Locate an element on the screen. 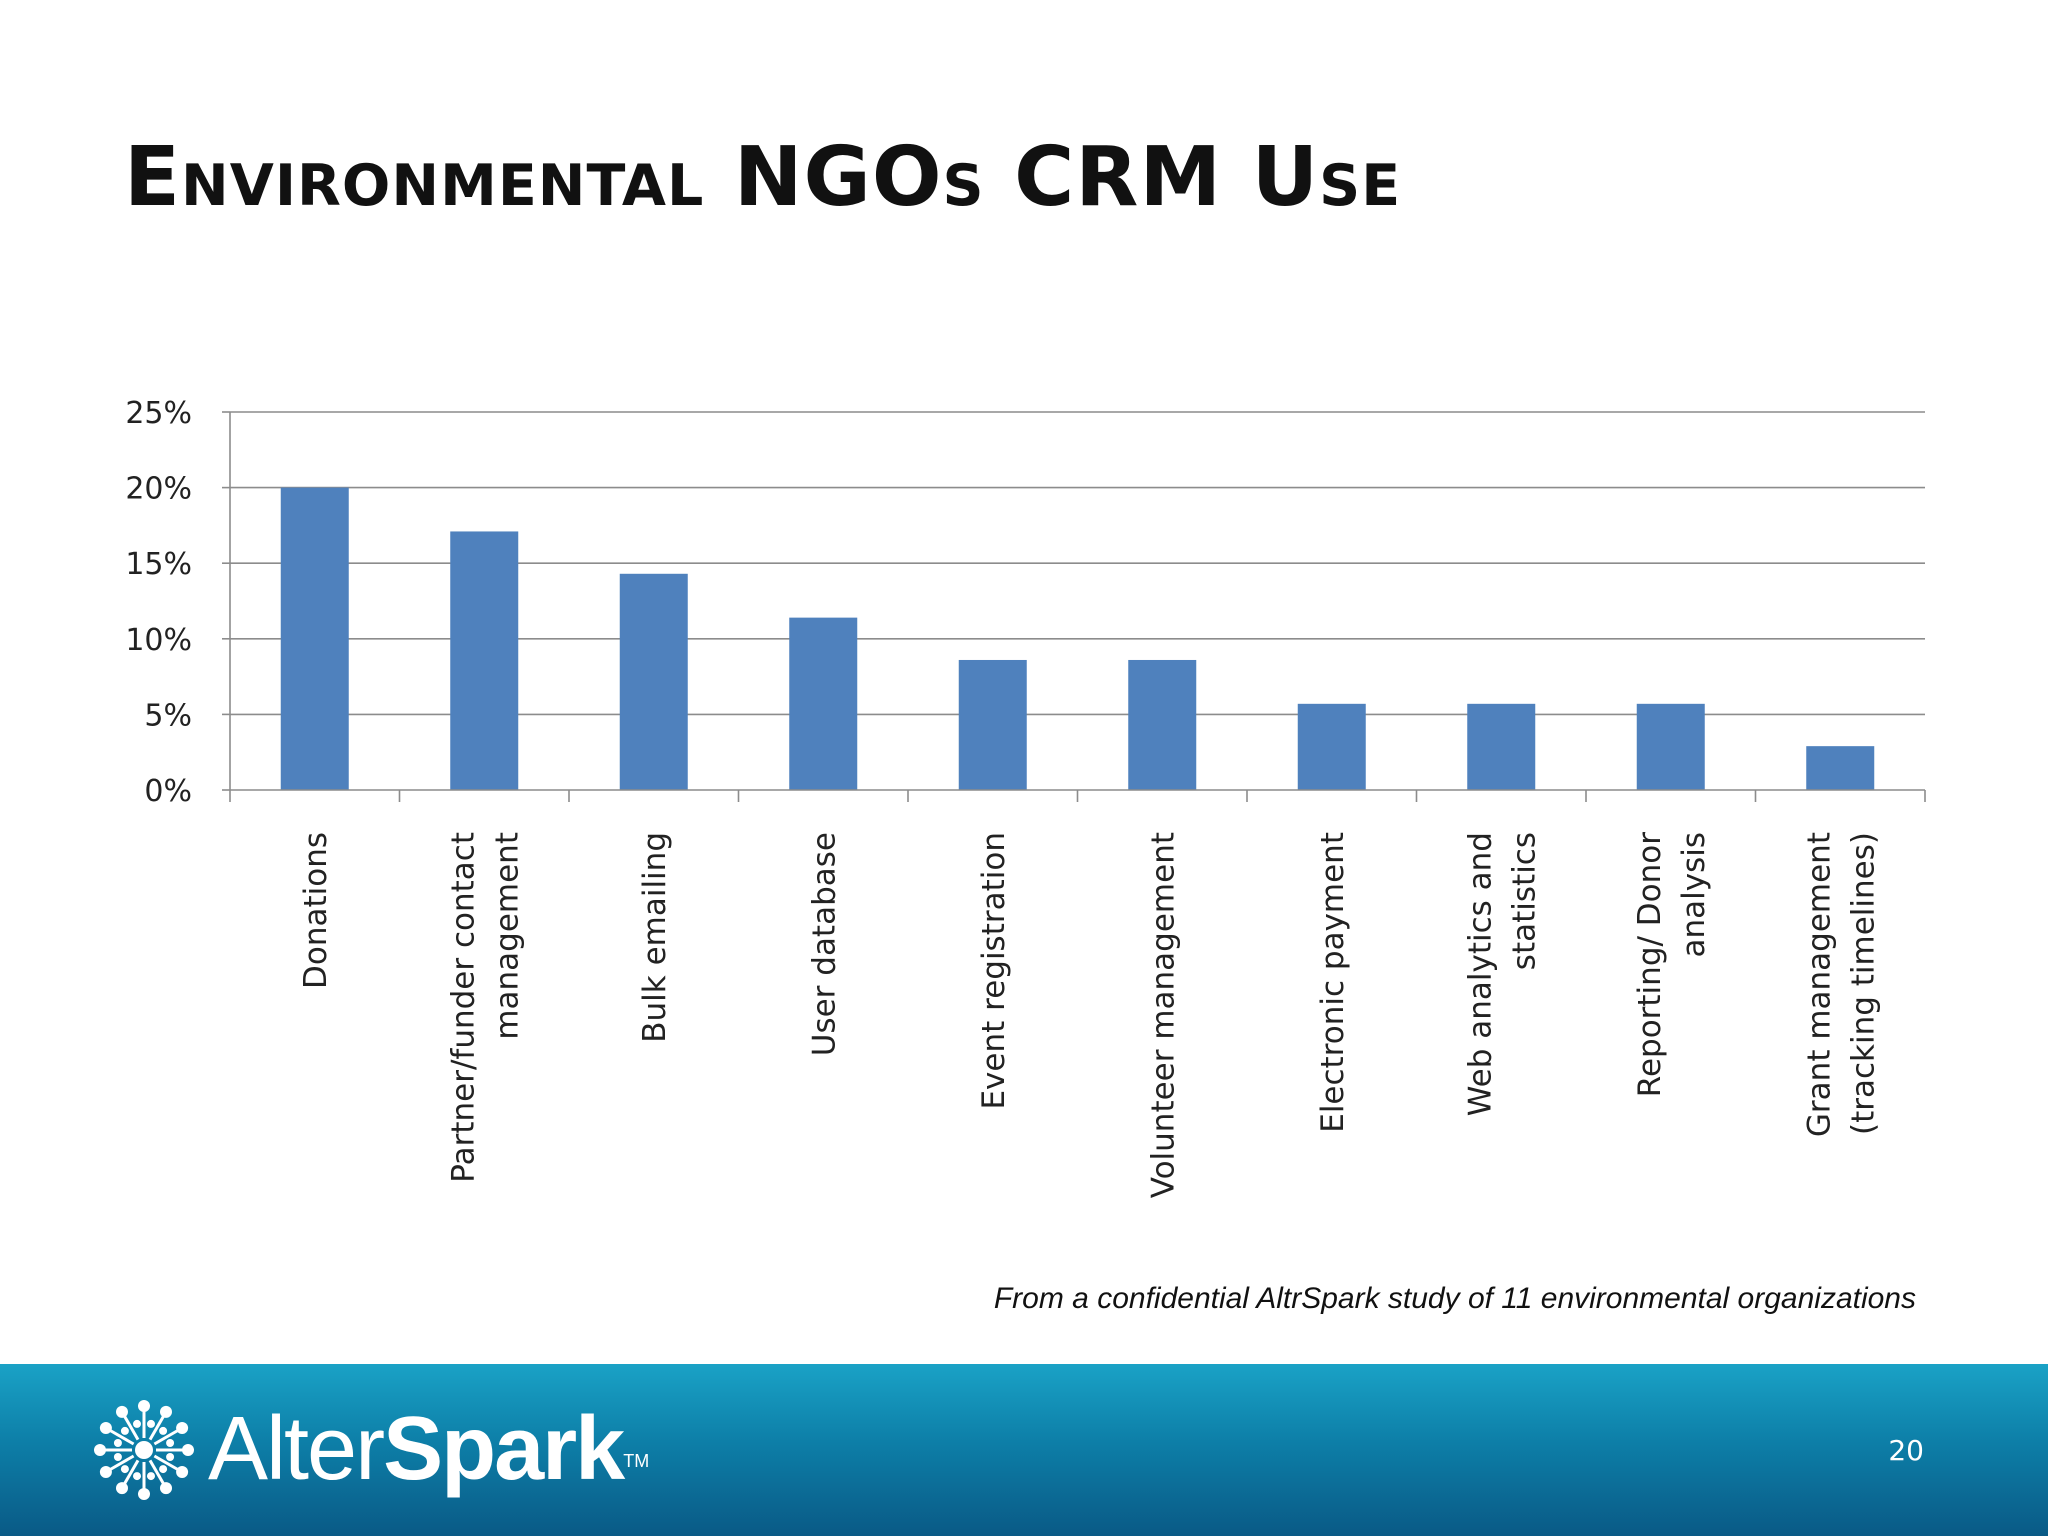  brand-wordmark-light: Alter is located at coordinates (296, 1449).